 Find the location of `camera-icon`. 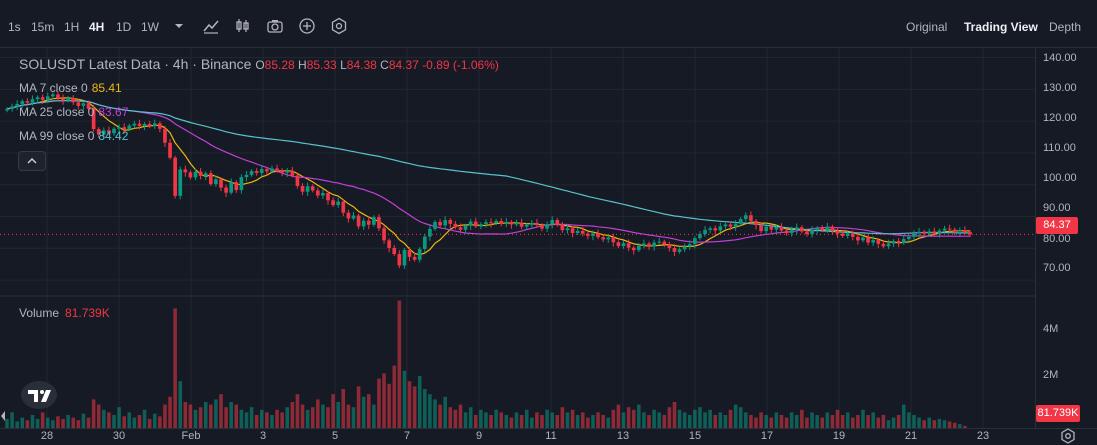

camera-icon is located at coordinates (275, 26).